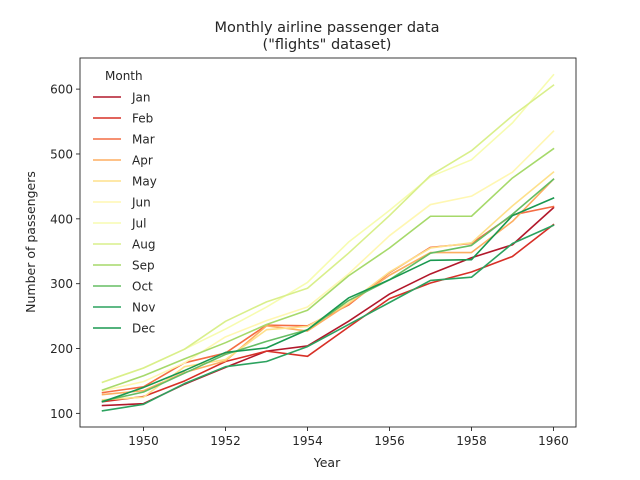 The image size is (640, 480). What do you see at coordinates (65, 252) in the screenshot?
I see `y-axis: 100 200 300 400 500 600` at bounding box center [65, 252].